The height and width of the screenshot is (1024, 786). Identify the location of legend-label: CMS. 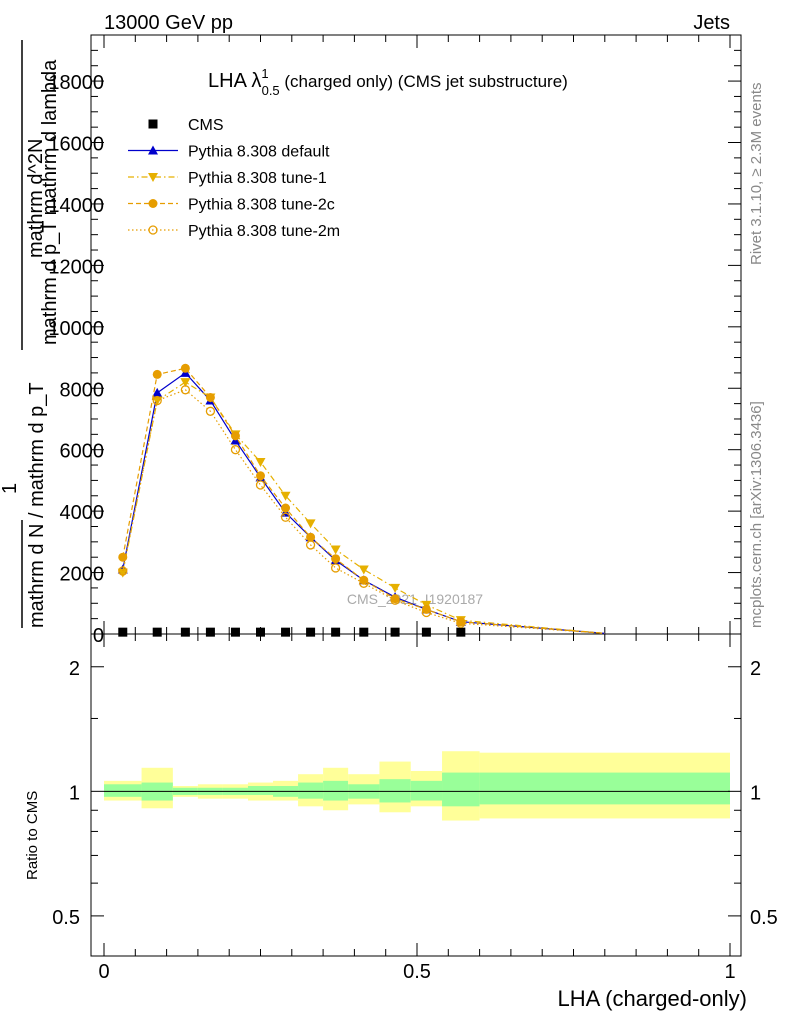
(206, 125).